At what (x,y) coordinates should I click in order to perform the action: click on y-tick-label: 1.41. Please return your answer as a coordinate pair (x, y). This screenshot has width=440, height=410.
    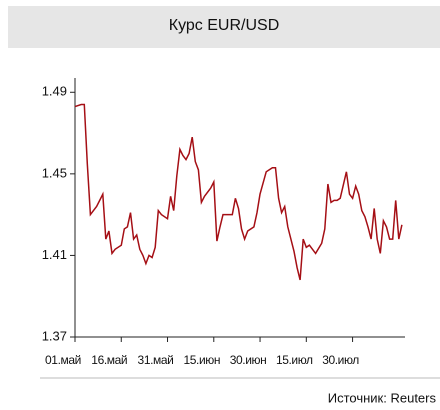
    Looking at the image, I should click on (54, 254).